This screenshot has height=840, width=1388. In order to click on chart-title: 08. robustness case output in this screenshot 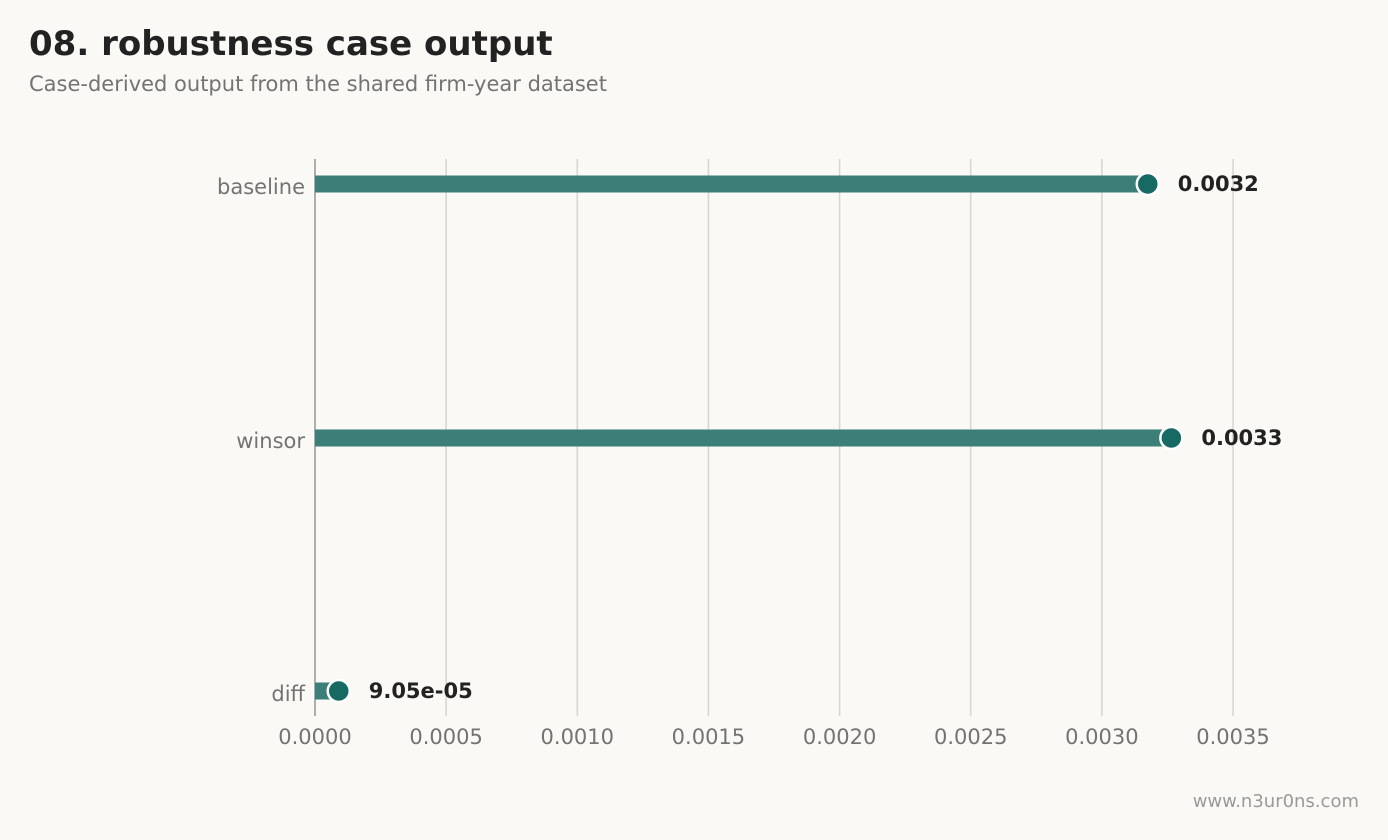, I will do `click(291, 44)`.